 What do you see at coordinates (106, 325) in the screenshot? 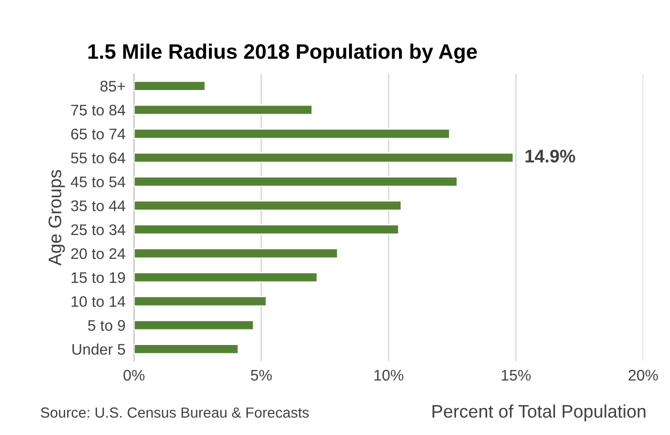
I see `y-tick-label: 5 to 9` at bounding box center [106, 325].